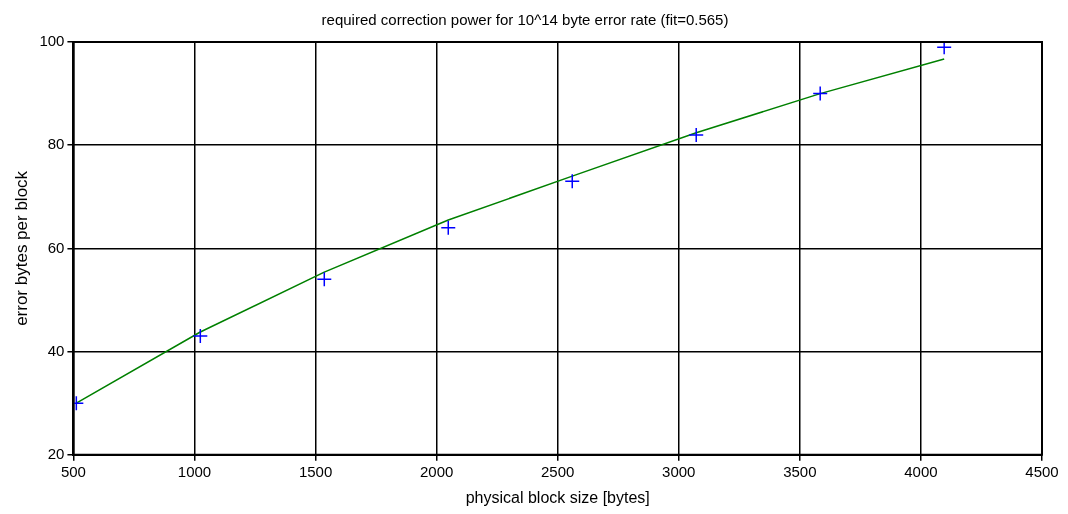 The height and width of the screenshot is (514, 1068). What do you see at coordinates (73, 471) in the screenshot?
I see `x-tick-label: 500` at bounding box center [73, 471].